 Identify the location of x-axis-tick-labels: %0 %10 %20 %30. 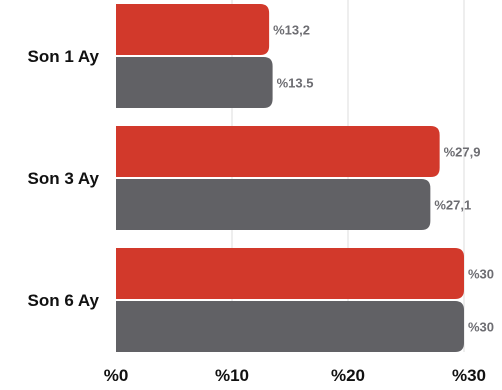
(295, 375).